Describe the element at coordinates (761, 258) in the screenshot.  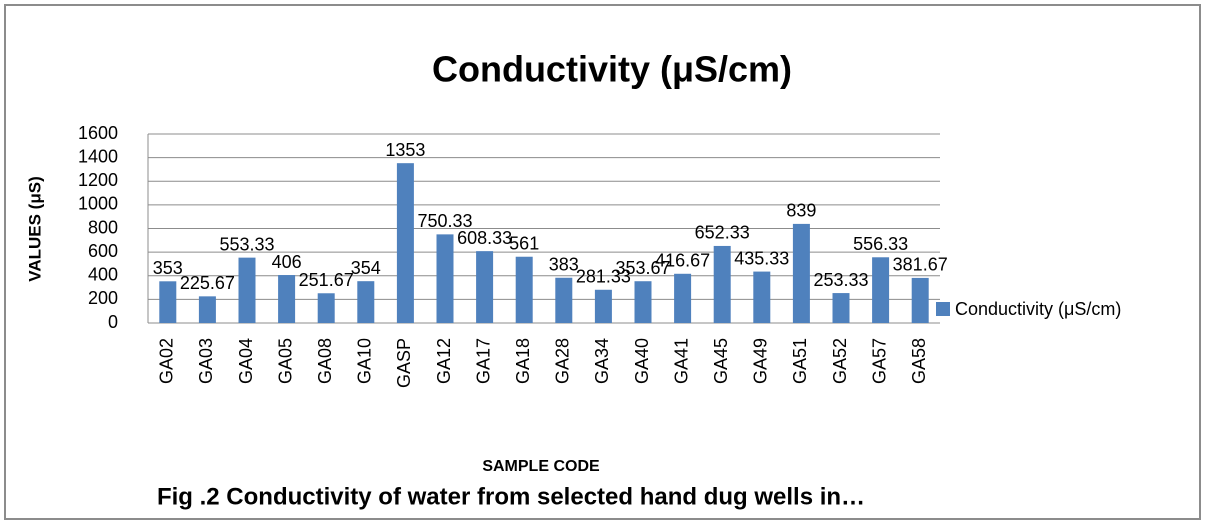
I see `data-label: 435.33` at that location.